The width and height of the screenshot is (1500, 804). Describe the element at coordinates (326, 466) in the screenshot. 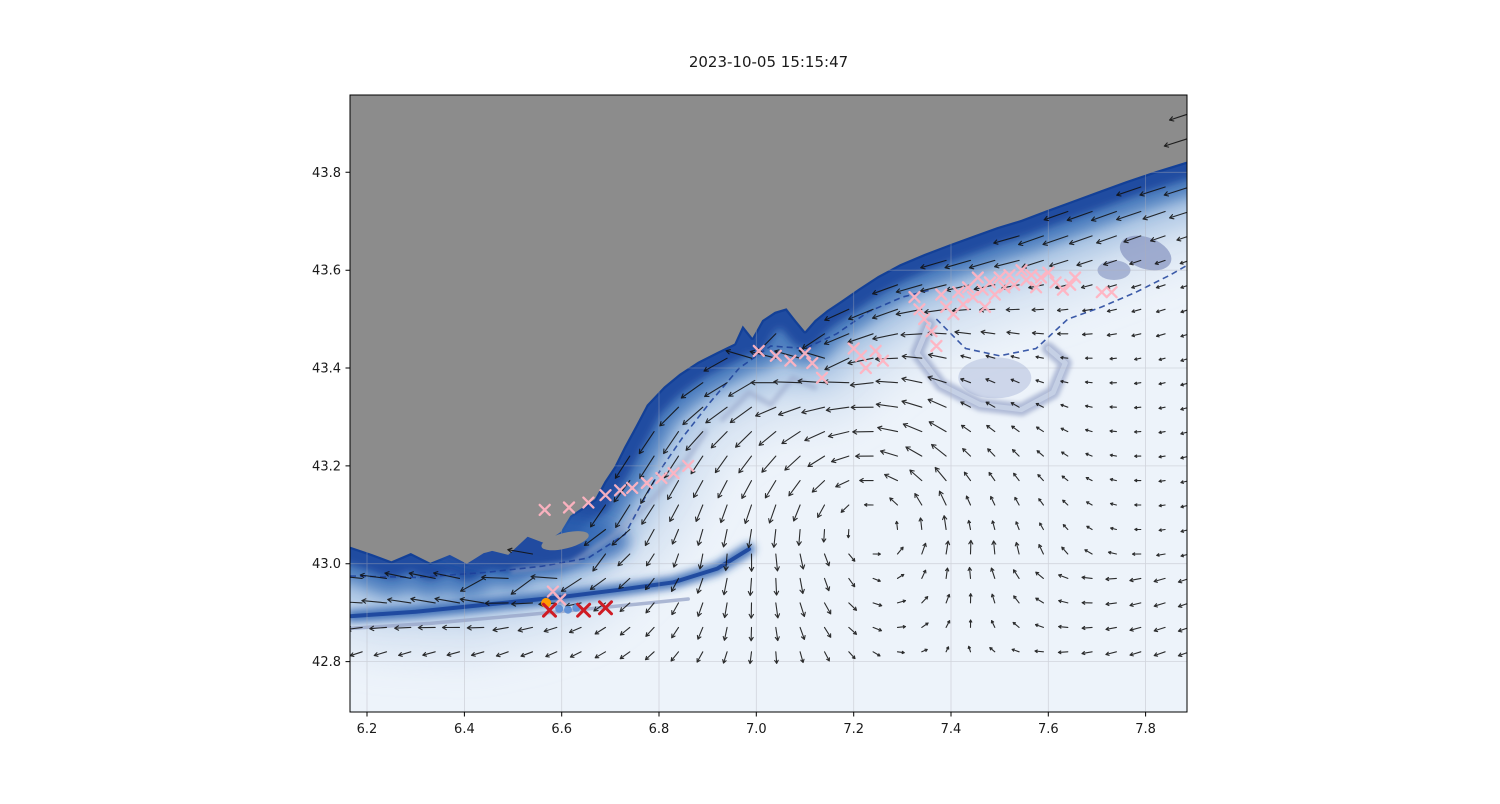

I see `y-axis-tick-label: 43.2` at that location.